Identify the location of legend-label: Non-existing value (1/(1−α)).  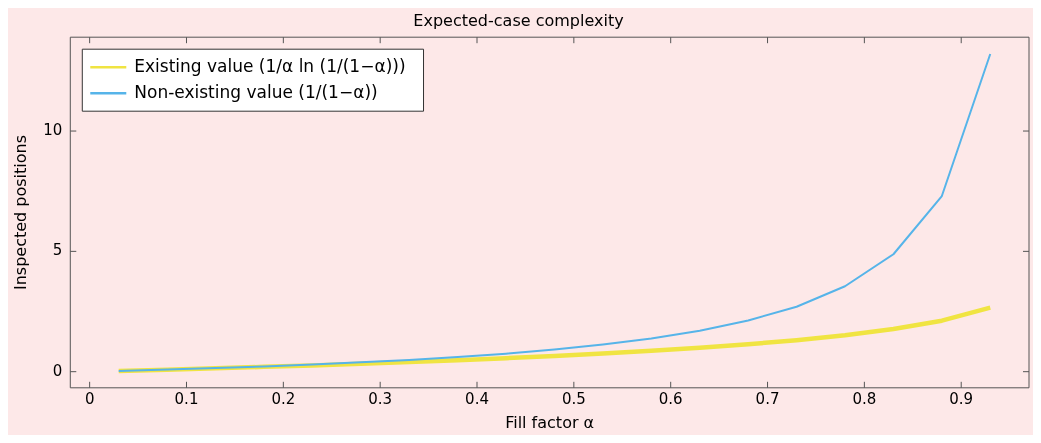
(256, 91).